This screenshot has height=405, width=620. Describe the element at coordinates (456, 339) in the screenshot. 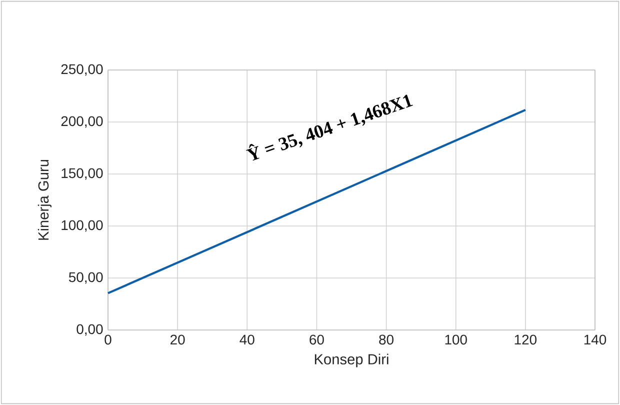

I see `x-tick-label: 100` at that location.